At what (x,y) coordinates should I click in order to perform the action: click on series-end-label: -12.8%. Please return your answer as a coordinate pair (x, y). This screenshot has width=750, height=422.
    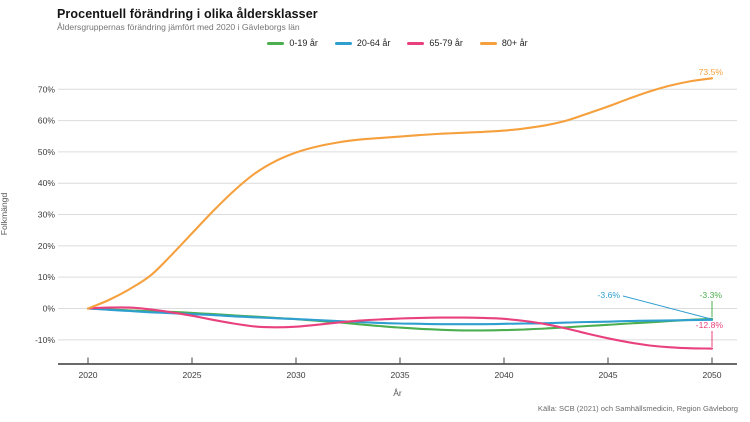
    Looking at the image, I should click on (710, 325).